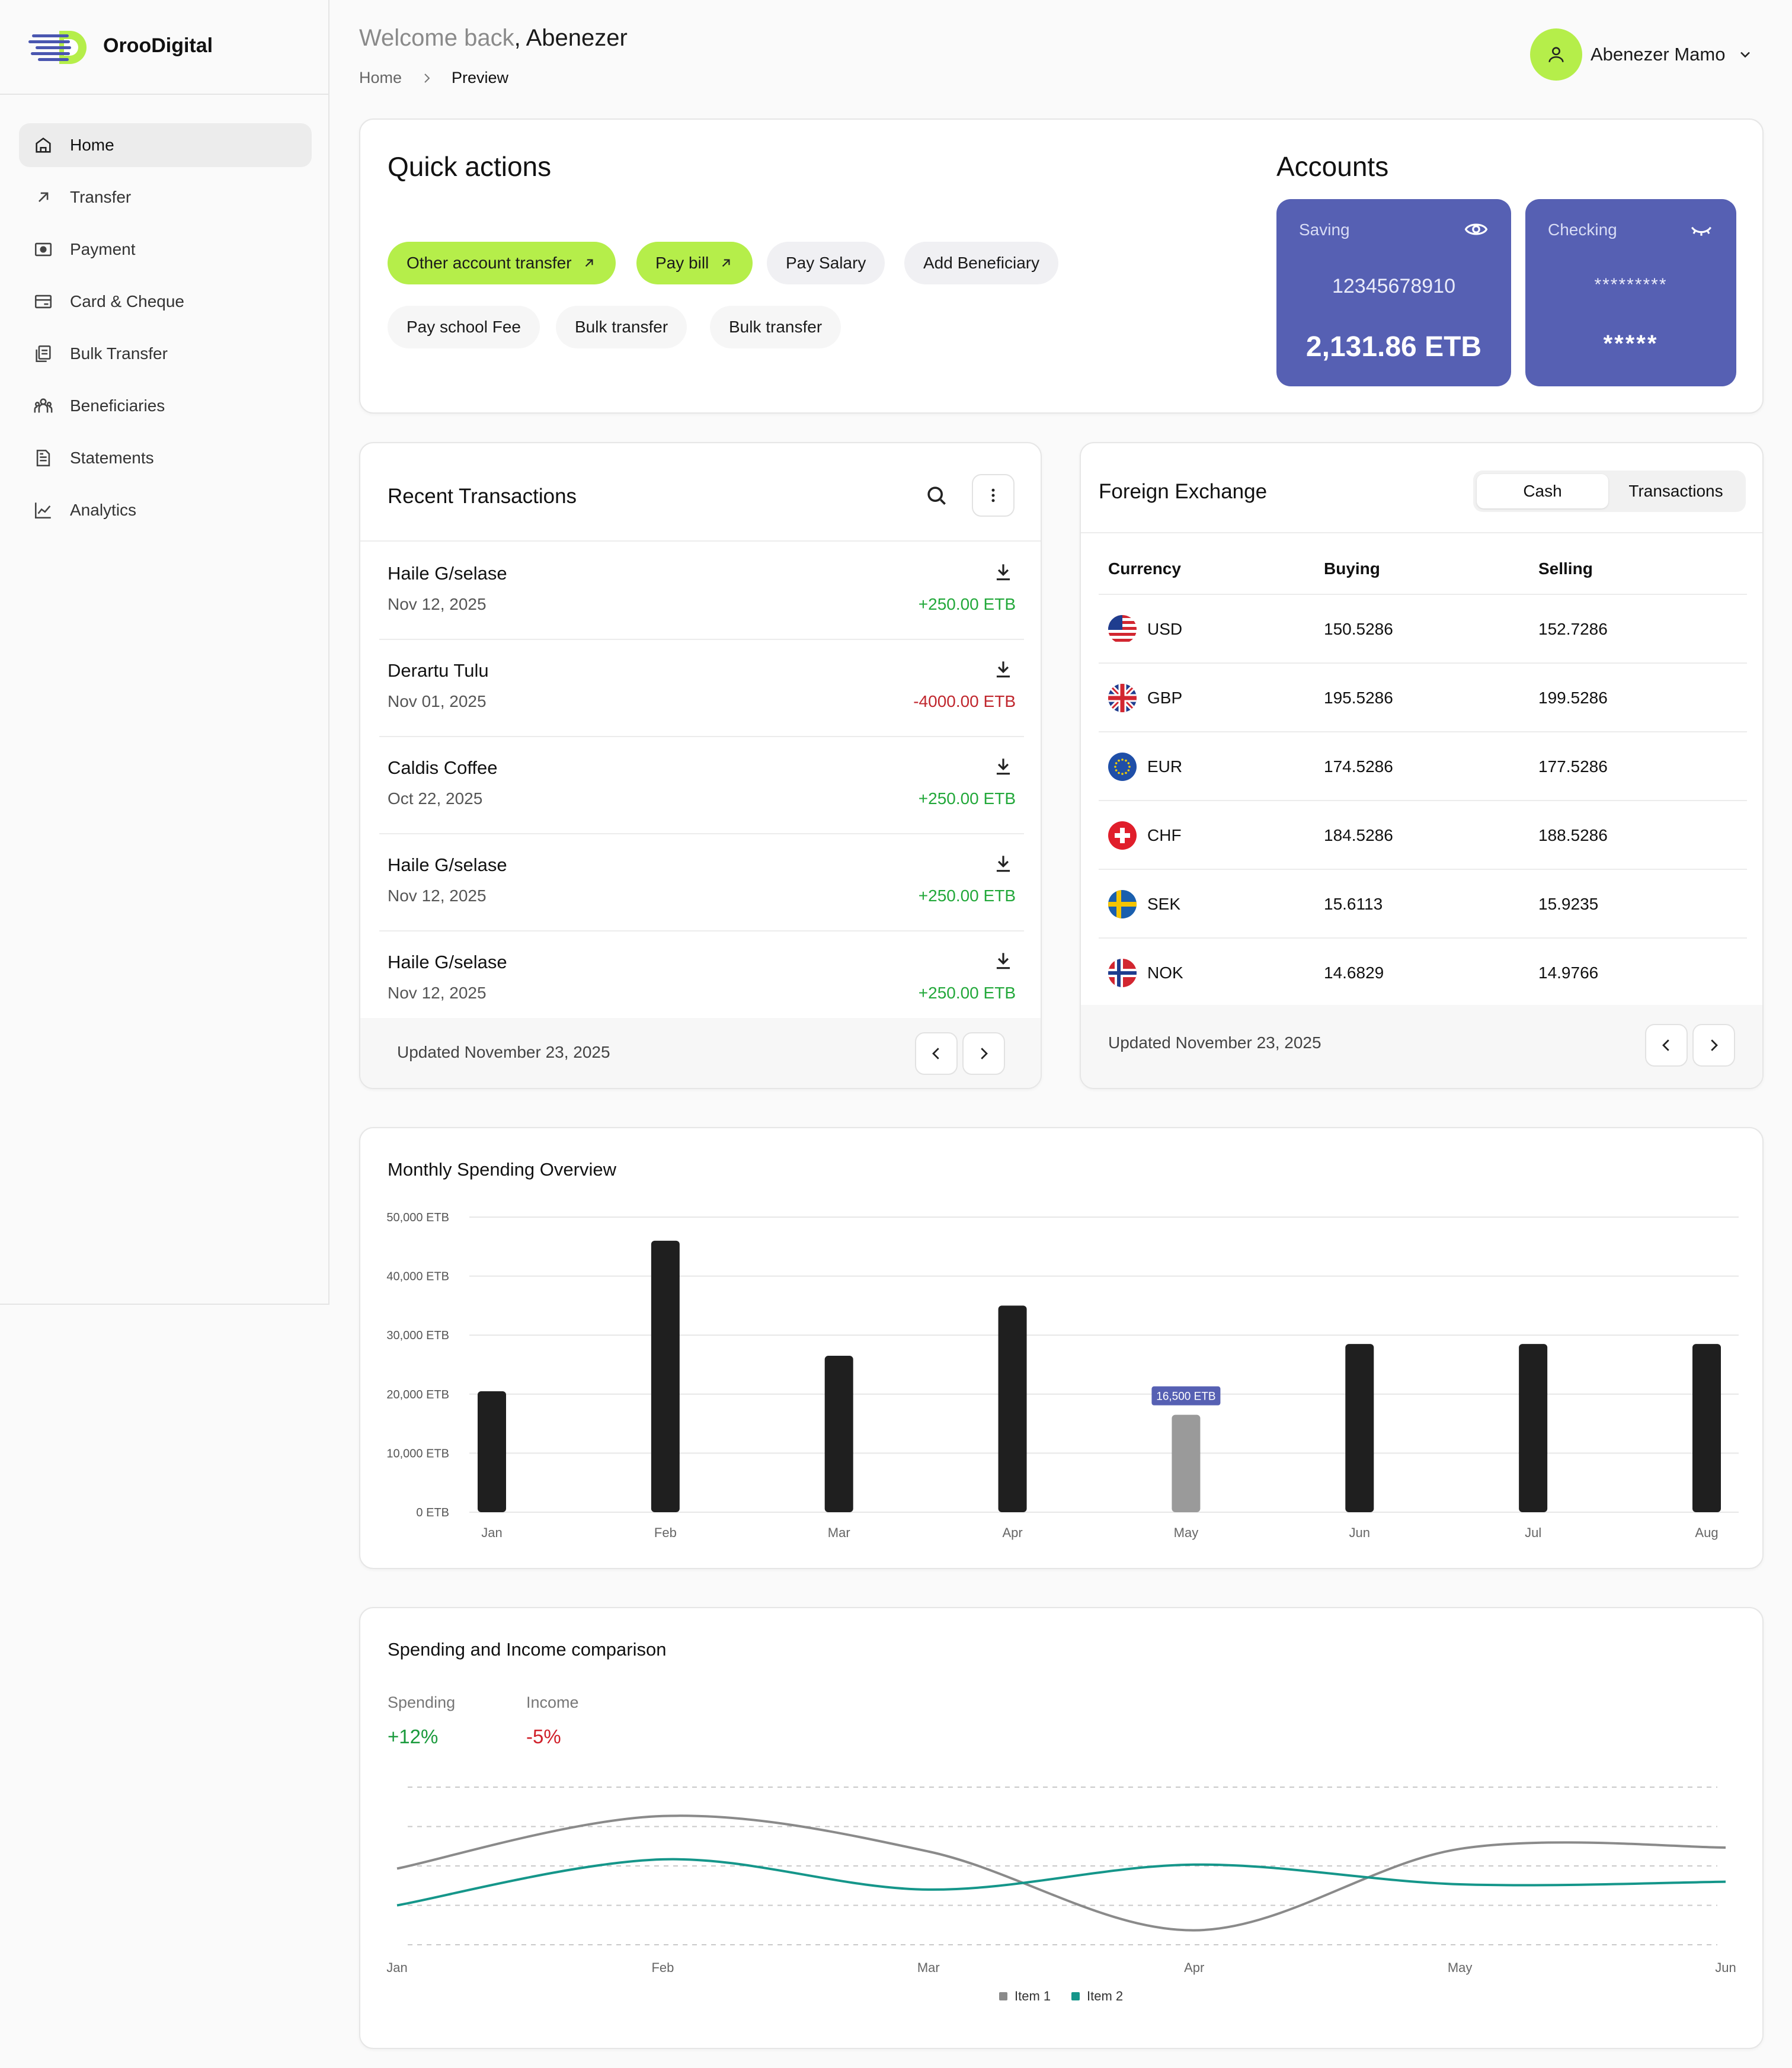 This screenshot has width=1792, height=2068. I want to click on button-label: Pay school Fee, so click(464, 327).